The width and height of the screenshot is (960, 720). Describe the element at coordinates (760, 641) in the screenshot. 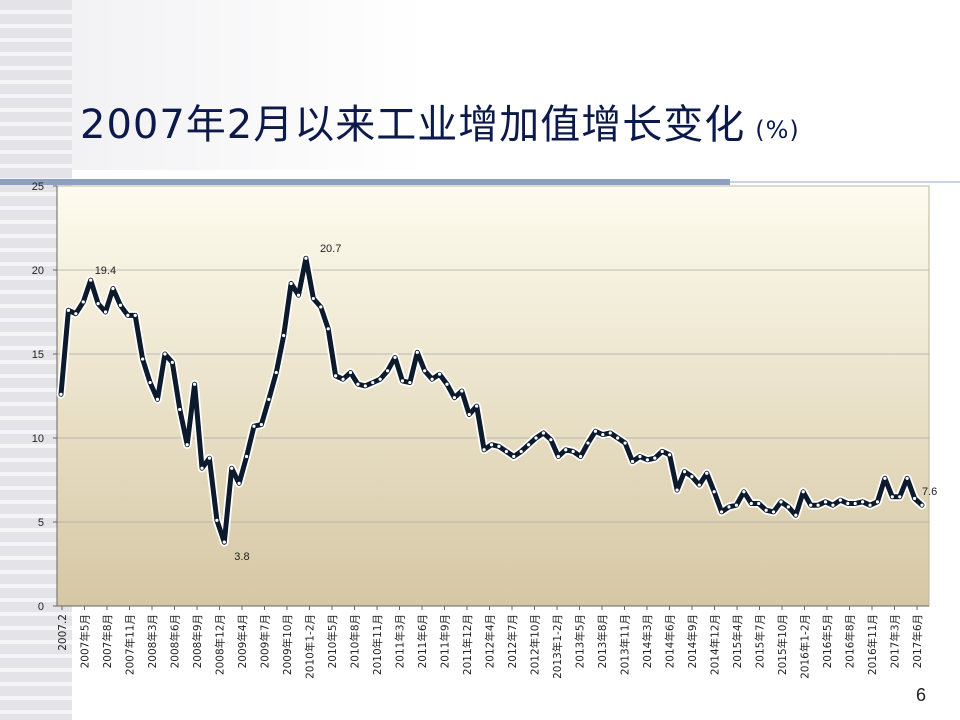

I see `x-tick-label: 2015年7月` at that location.